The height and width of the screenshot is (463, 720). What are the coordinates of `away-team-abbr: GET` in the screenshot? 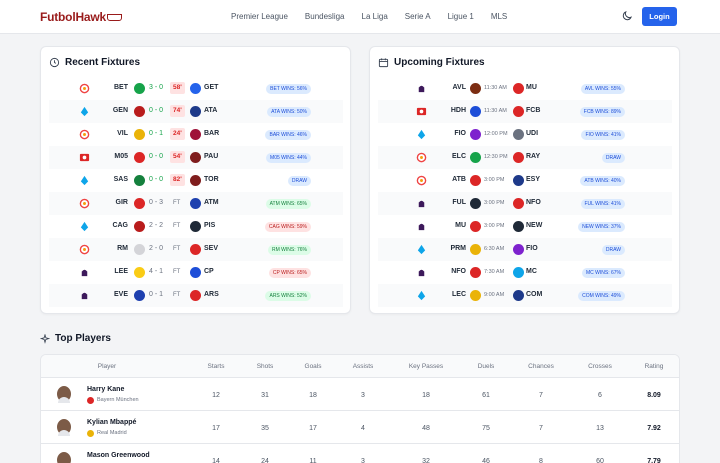 It's located at (211, 87).